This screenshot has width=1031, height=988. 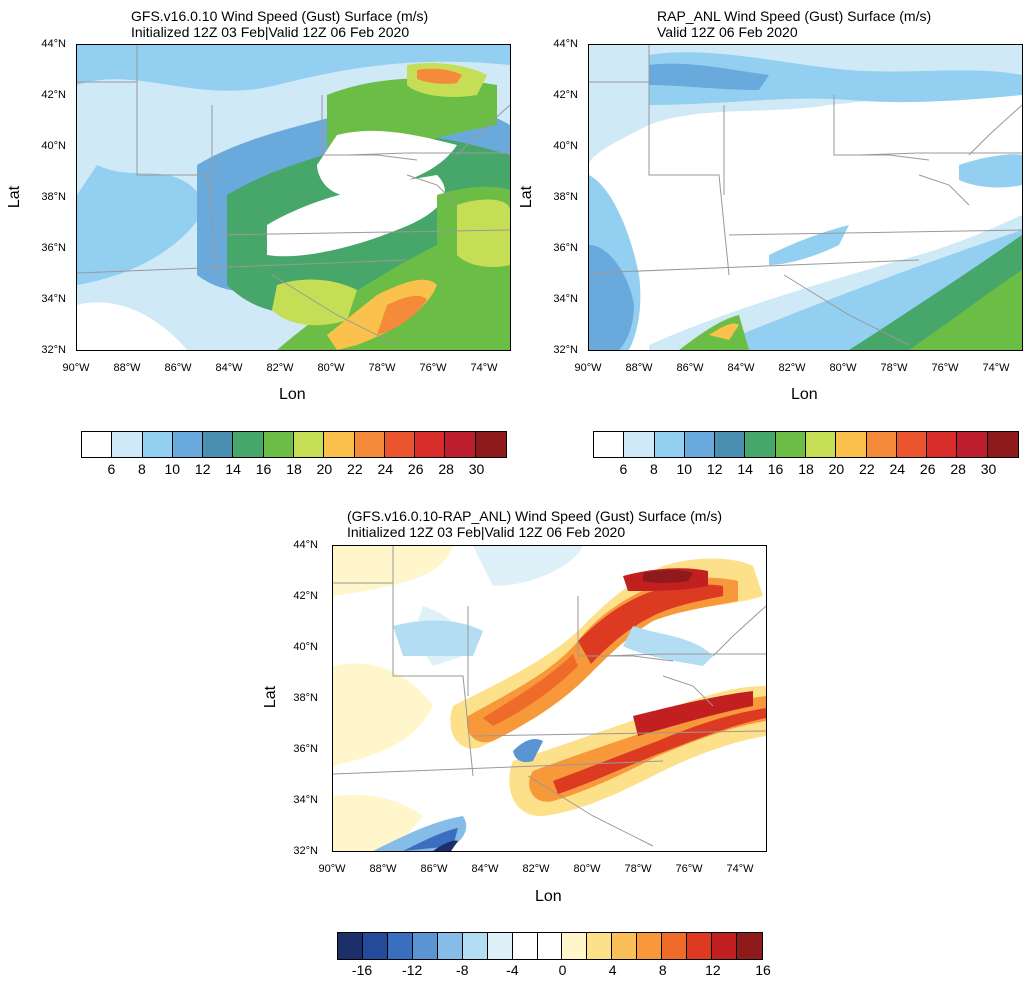 I want to click on rap-colorbar, so click(x=806, y=444).